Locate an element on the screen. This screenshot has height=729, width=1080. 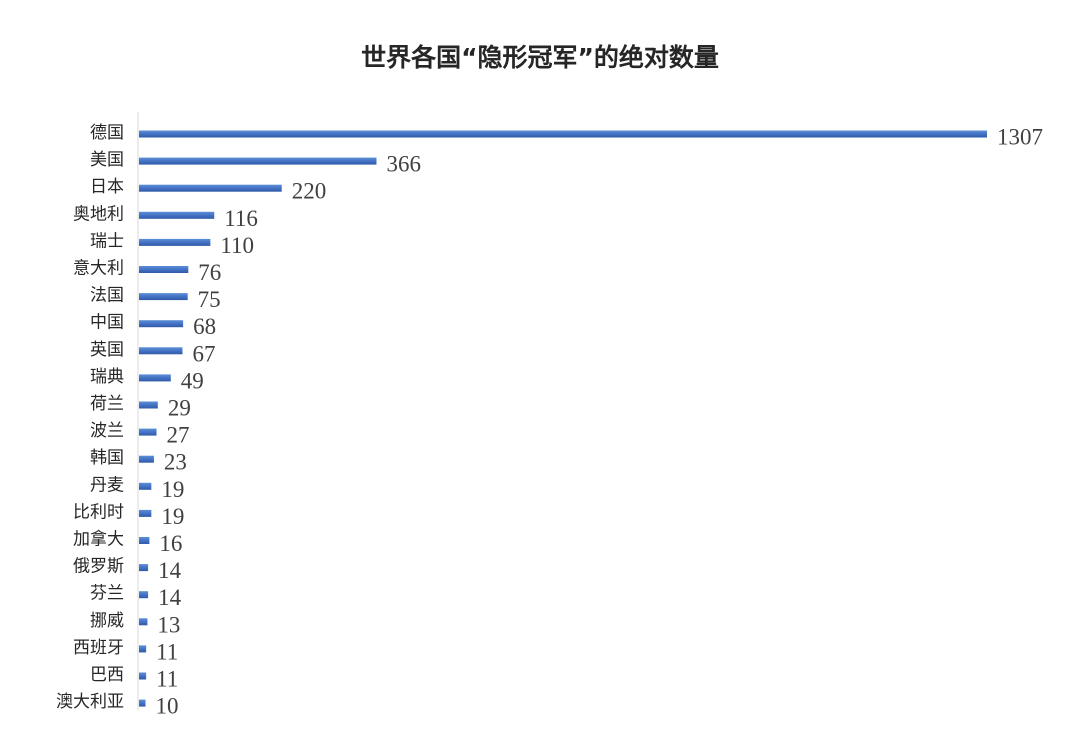
category-label: 芬兰 is located at coordinates (107, 594).